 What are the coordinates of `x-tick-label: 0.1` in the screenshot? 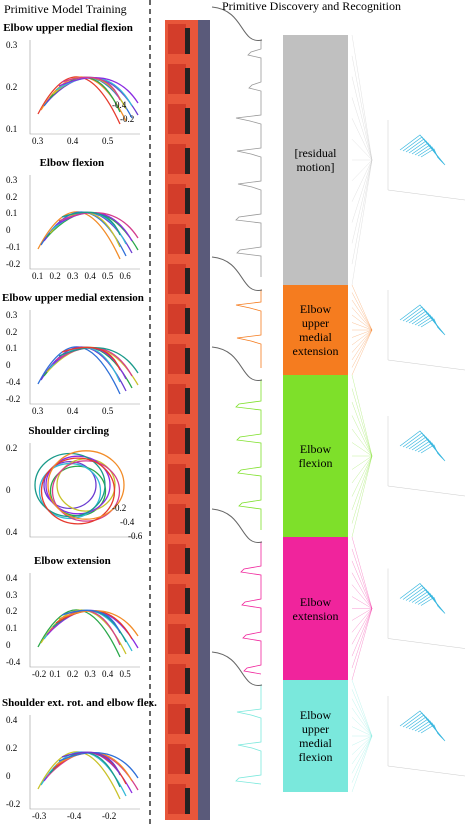 It's located at (55, 674).